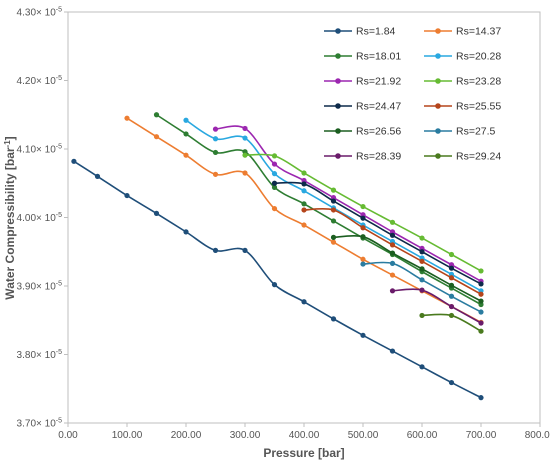 The width and height of the screenshot is (550, 463). Describe the element at coordinates (10, 223) in the screenshot. I see `y-axis-title-main: Water Compressibility [bar` at that location.